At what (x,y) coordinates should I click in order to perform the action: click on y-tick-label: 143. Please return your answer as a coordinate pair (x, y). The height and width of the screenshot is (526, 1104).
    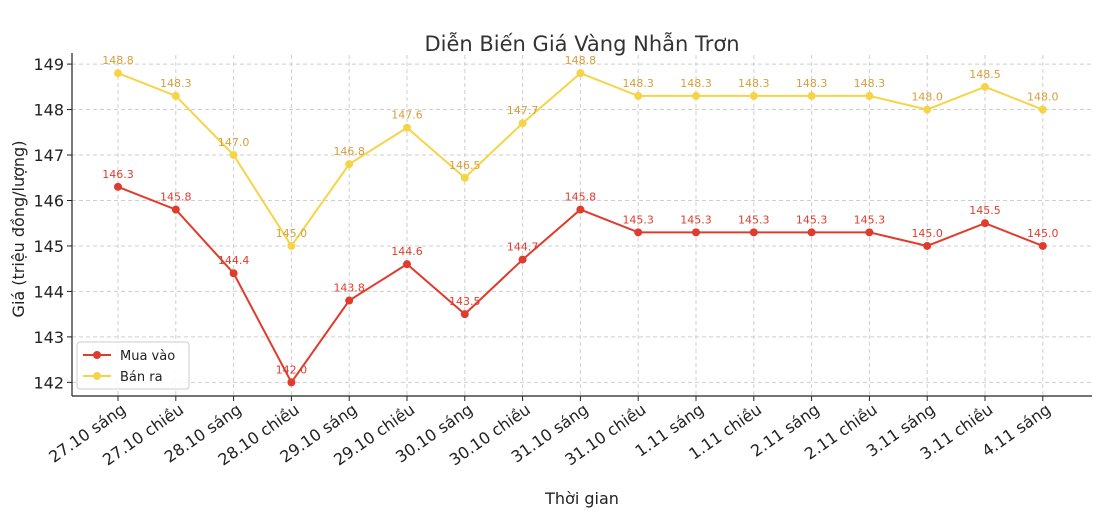
    Looking at the image, I should click on (48, 337).